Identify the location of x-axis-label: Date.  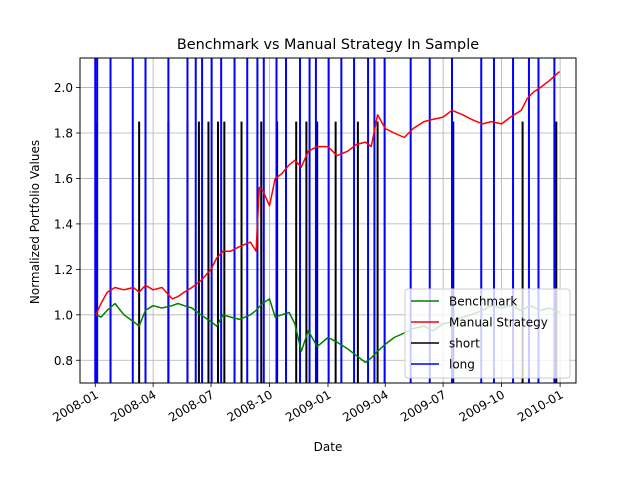
(328, 447).